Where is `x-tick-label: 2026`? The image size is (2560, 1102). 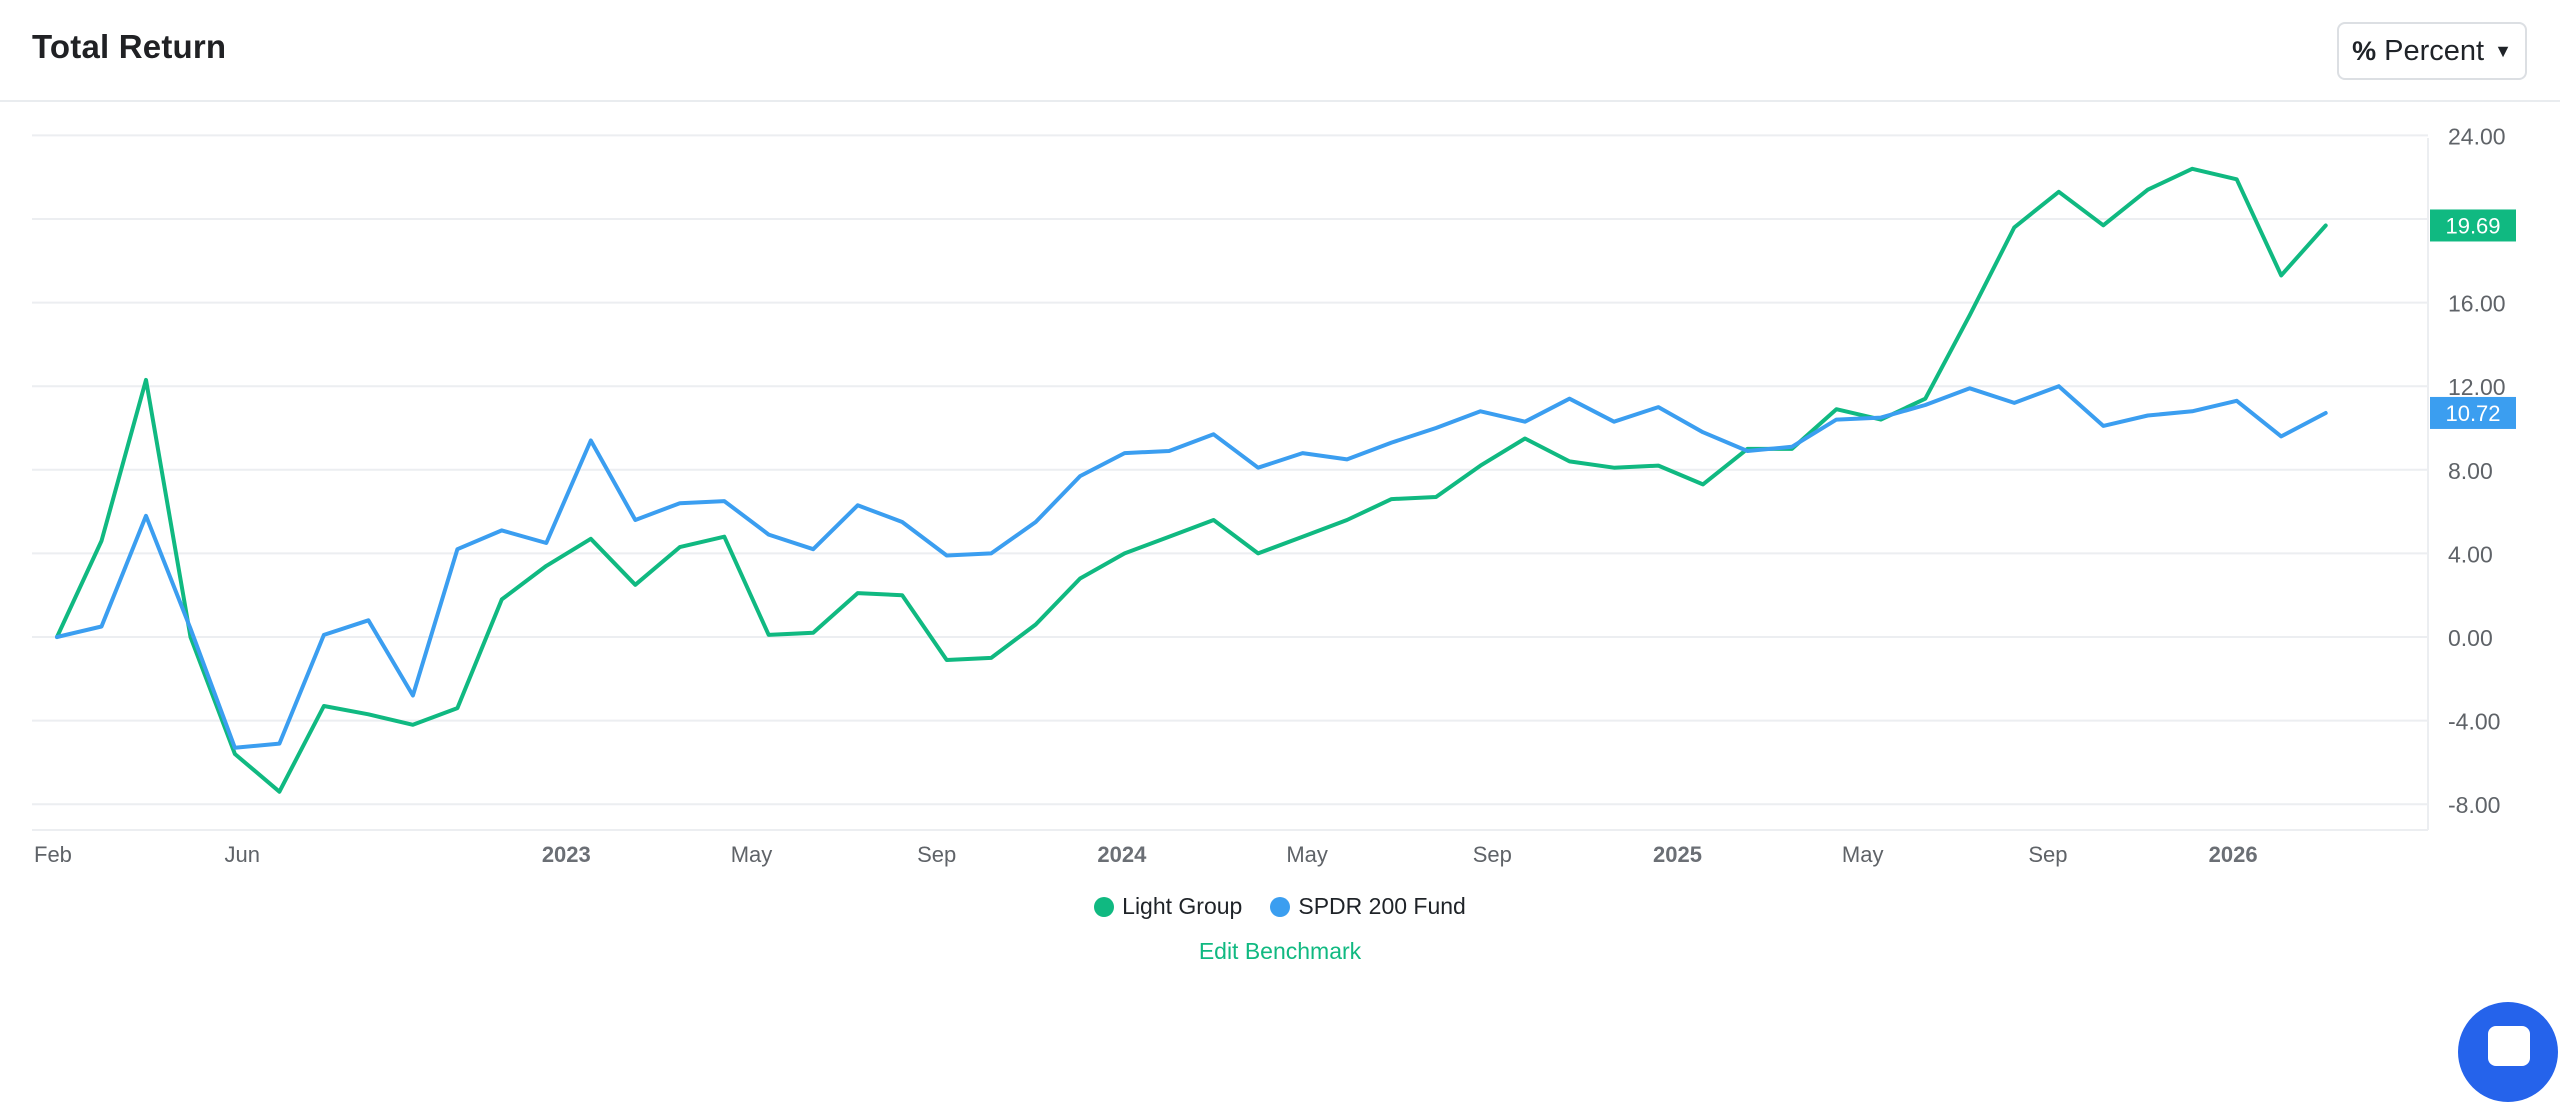
x-tick-label: 2026 is located at coordinates (2233, 854).